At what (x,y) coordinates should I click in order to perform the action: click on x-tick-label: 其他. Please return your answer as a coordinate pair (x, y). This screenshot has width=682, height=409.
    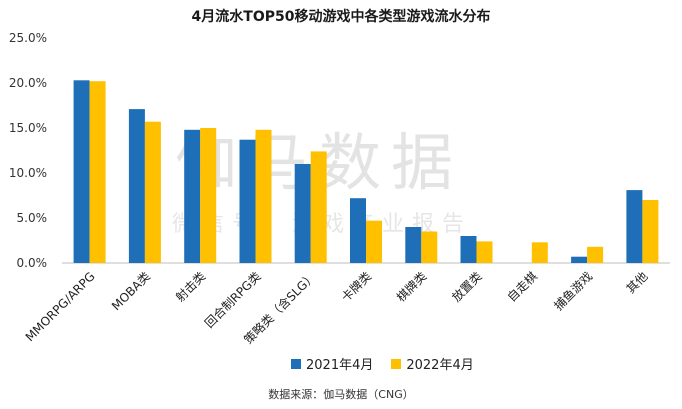
    Looking at the image, I should click on (637, 282).